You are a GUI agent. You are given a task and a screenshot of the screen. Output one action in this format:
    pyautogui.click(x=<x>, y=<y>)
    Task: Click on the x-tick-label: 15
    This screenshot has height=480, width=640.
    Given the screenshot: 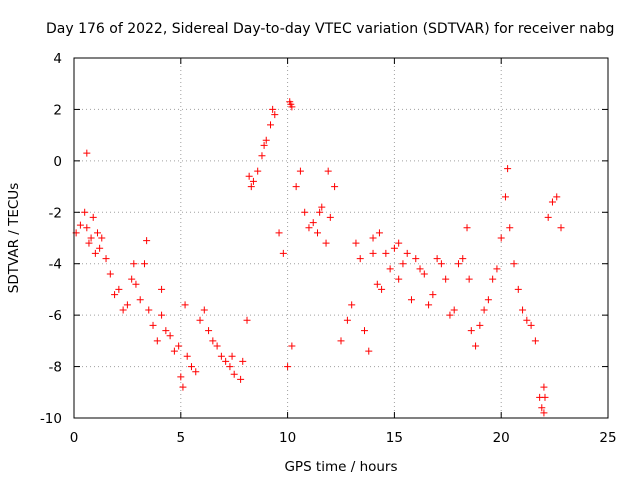 What is the action you would take?
    pyautogui.click(x=394, y=438)
    